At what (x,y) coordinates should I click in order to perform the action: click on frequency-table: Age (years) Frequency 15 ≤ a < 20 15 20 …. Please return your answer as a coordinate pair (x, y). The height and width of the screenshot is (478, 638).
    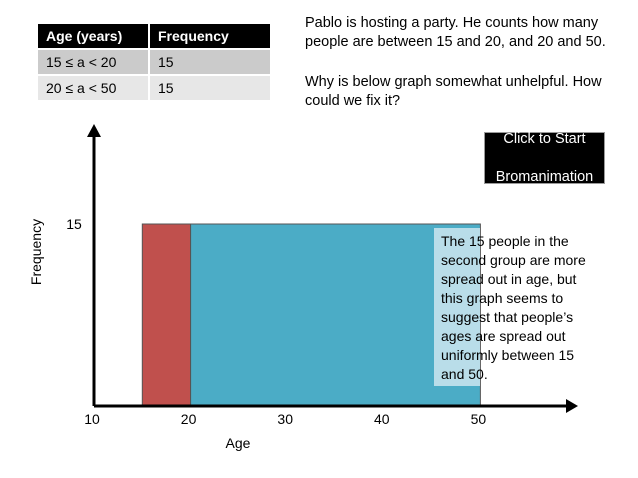
    Looking at the image, I should click on (154, 62).